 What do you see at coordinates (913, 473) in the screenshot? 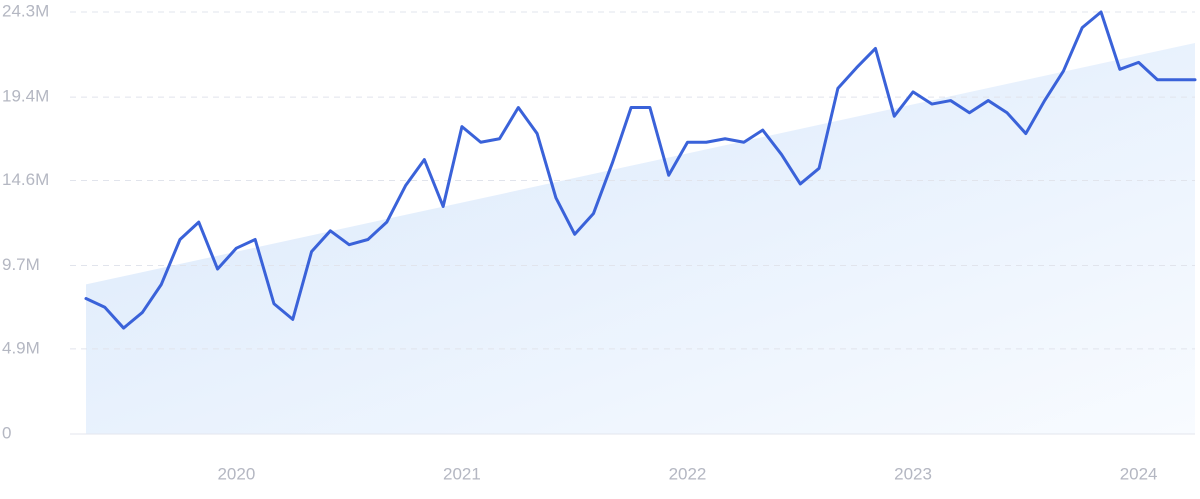
I see `x-tick-label: 2023` at bounding box center [913, 473].